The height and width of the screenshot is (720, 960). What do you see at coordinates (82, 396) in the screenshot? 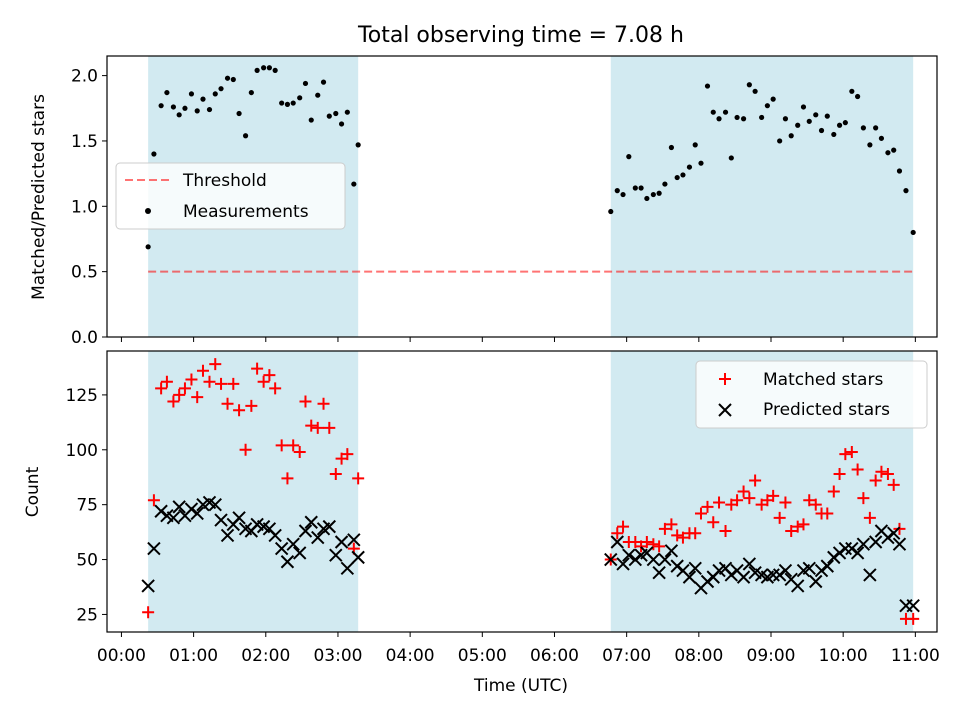
I see `bottom-y-tick-label: 125` at bounding box center [82, 396].